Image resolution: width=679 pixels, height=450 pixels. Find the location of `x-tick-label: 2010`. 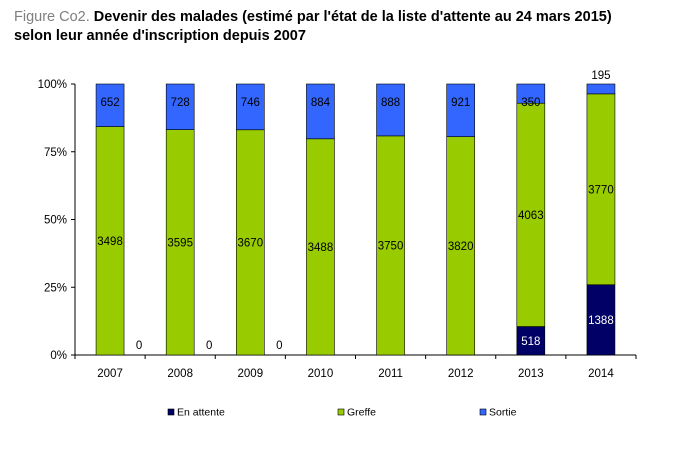

x-tick-label: 2010 is located at coordinates (321, 374).